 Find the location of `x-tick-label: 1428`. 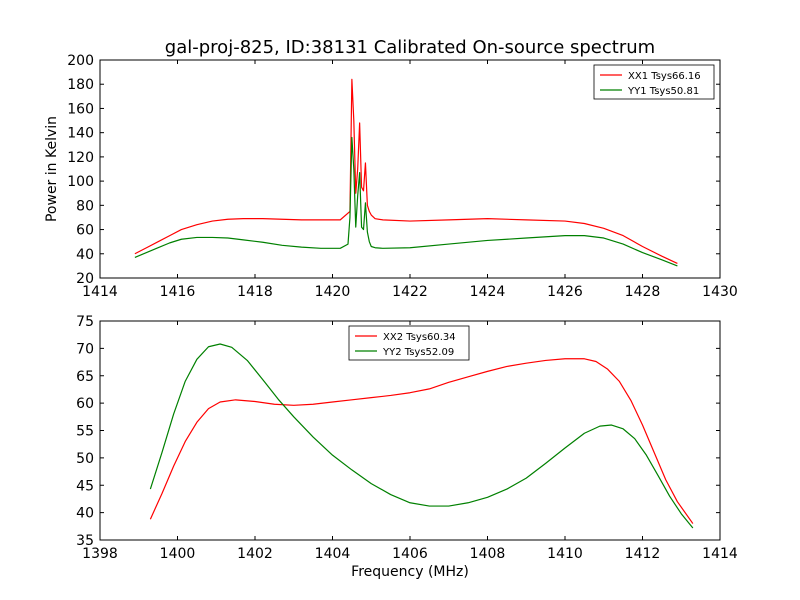

x-tick-label: 1428 is located at coordinates (643, 292).